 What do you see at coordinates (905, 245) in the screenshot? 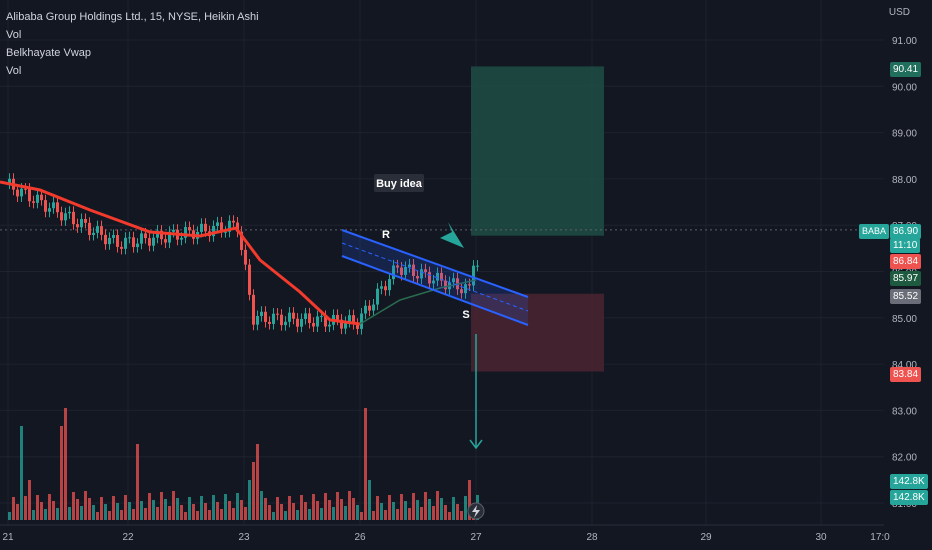
I see `countdown-label: 11:10` at bounding box center [905, 245].